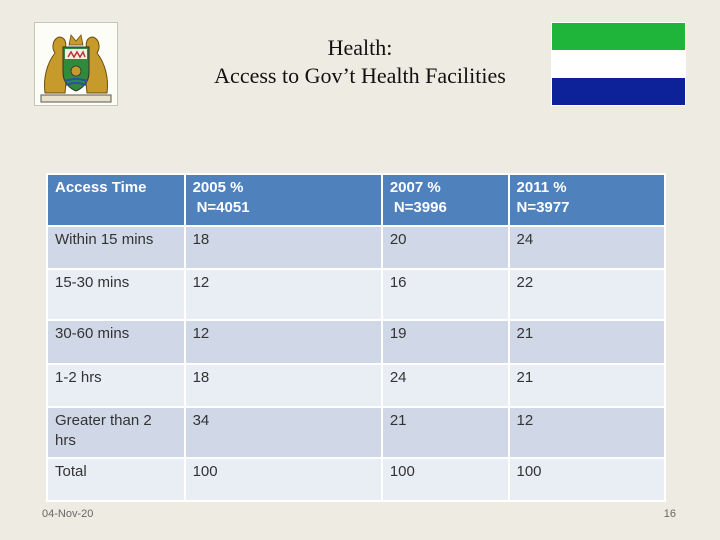 The height and width of the screenshot is (540, 720). What do you see at coordinates (586, 294) in the screenshot?
I see `table-cell: 22` at bounding box center [586, 294].